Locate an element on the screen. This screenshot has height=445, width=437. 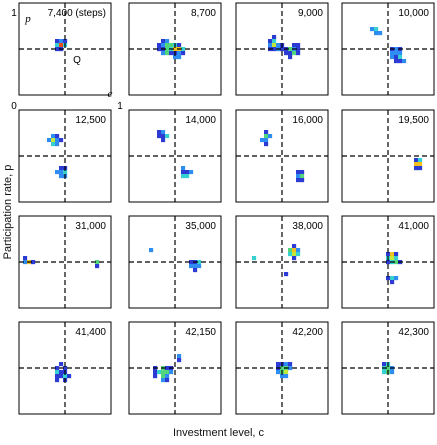
corner-label-c-right: 1 is located at coordinates (120, 106).